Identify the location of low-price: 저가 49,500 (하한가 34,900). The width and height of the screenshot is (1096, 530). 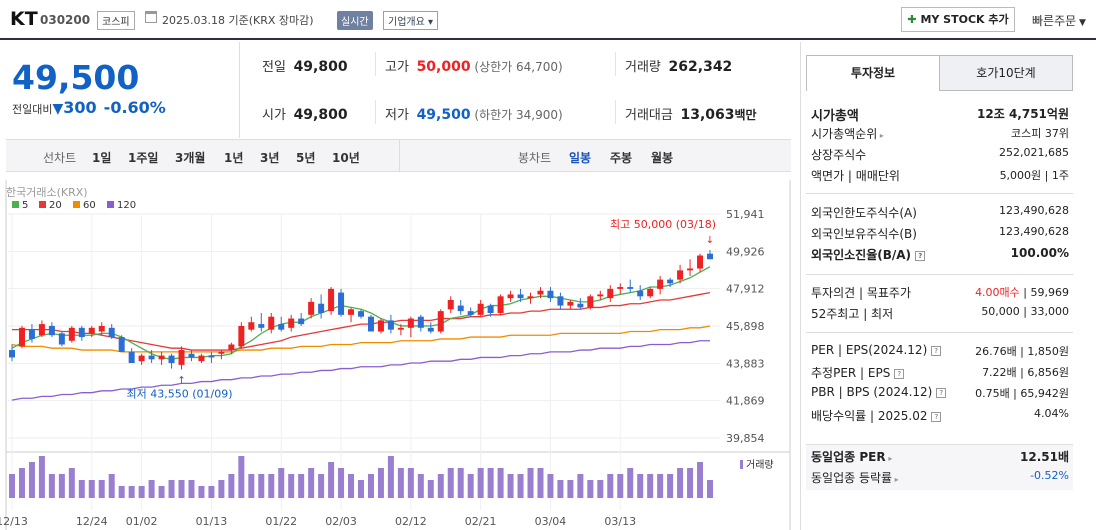
(474, 113).